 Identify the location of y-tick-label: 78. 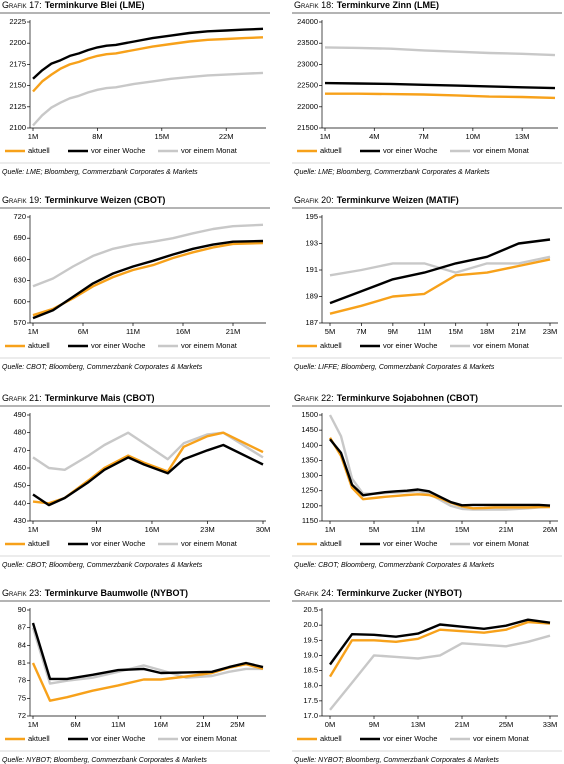
(22, 680).